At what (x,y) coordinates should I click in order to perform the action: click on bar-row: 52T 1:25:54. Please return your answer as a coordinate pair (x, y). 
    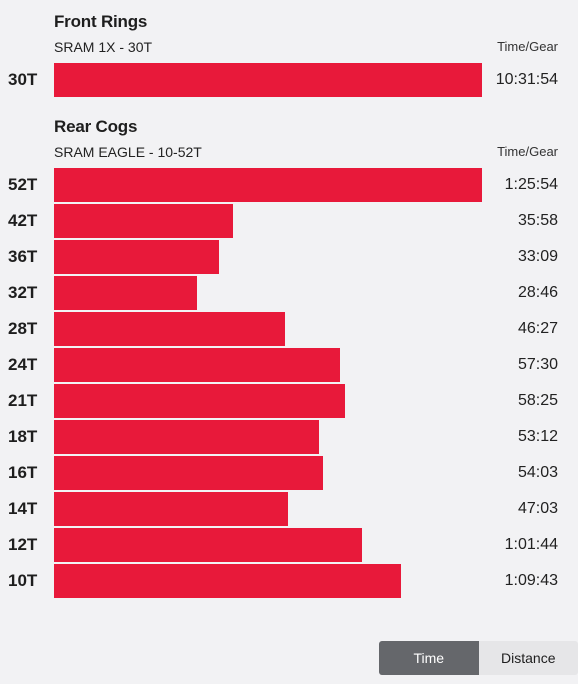
    Looking at the image, I should click on (289, 185).